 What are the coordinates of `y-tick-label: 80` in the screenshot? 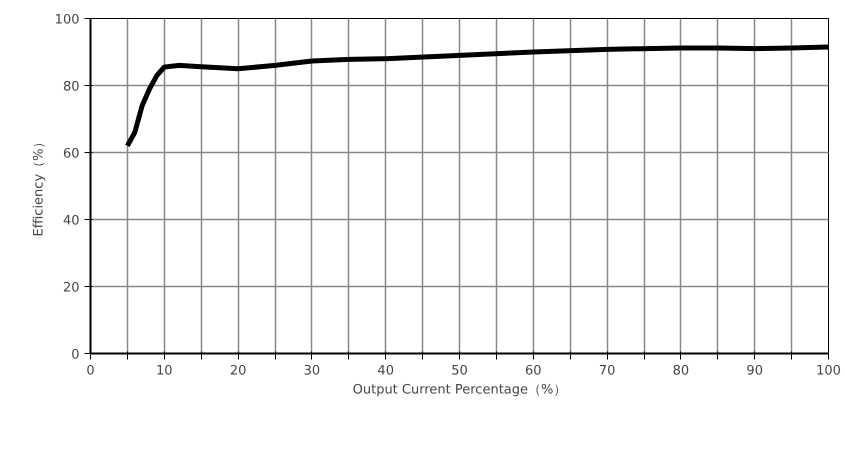 It's located at (71, 87).